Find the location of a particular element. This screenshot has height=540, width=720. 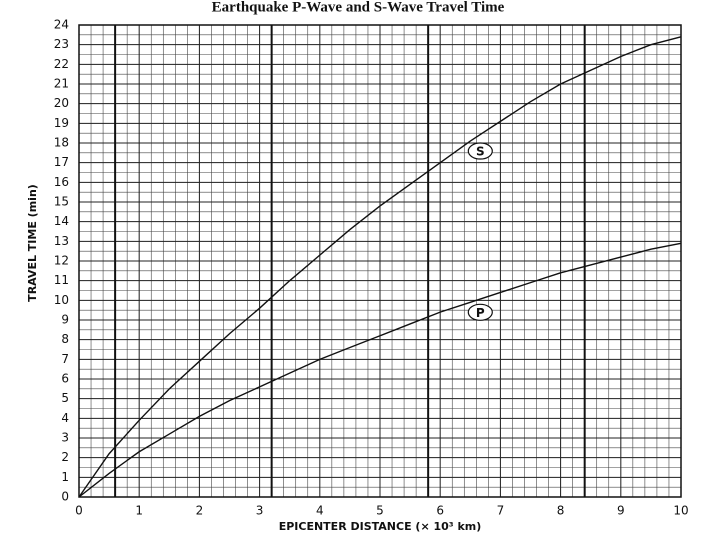

x-tick-label: 8 is located at coordinates (561, 511).